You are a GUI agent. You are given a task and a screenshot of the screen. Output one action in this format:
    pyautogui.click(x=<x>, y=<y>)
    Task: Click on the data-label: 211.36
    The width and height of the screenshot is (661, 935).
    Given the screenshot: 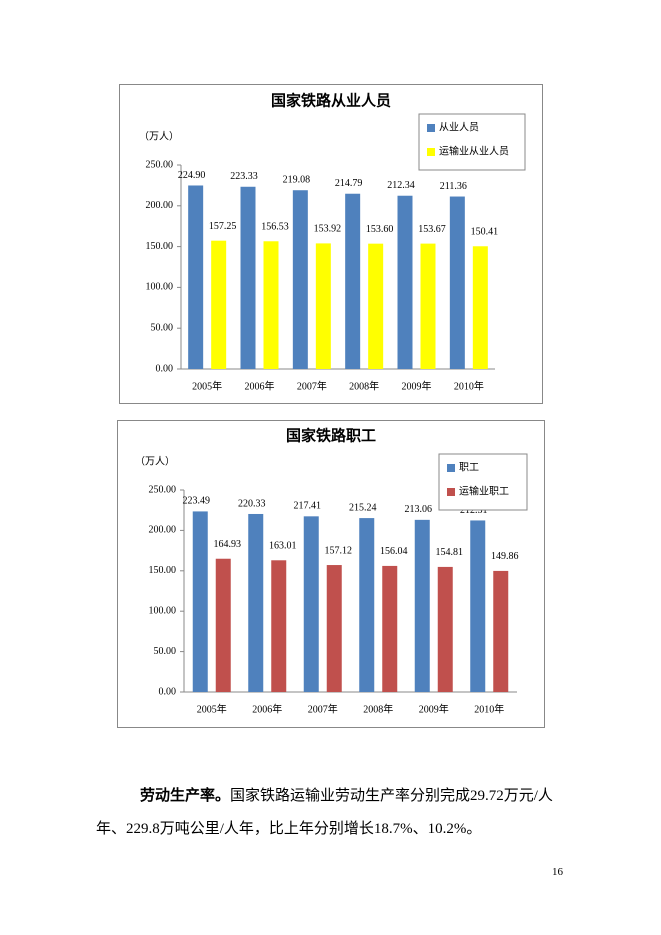 What is the action you would take?
    pyautogui.click(x=453, y=186)
    